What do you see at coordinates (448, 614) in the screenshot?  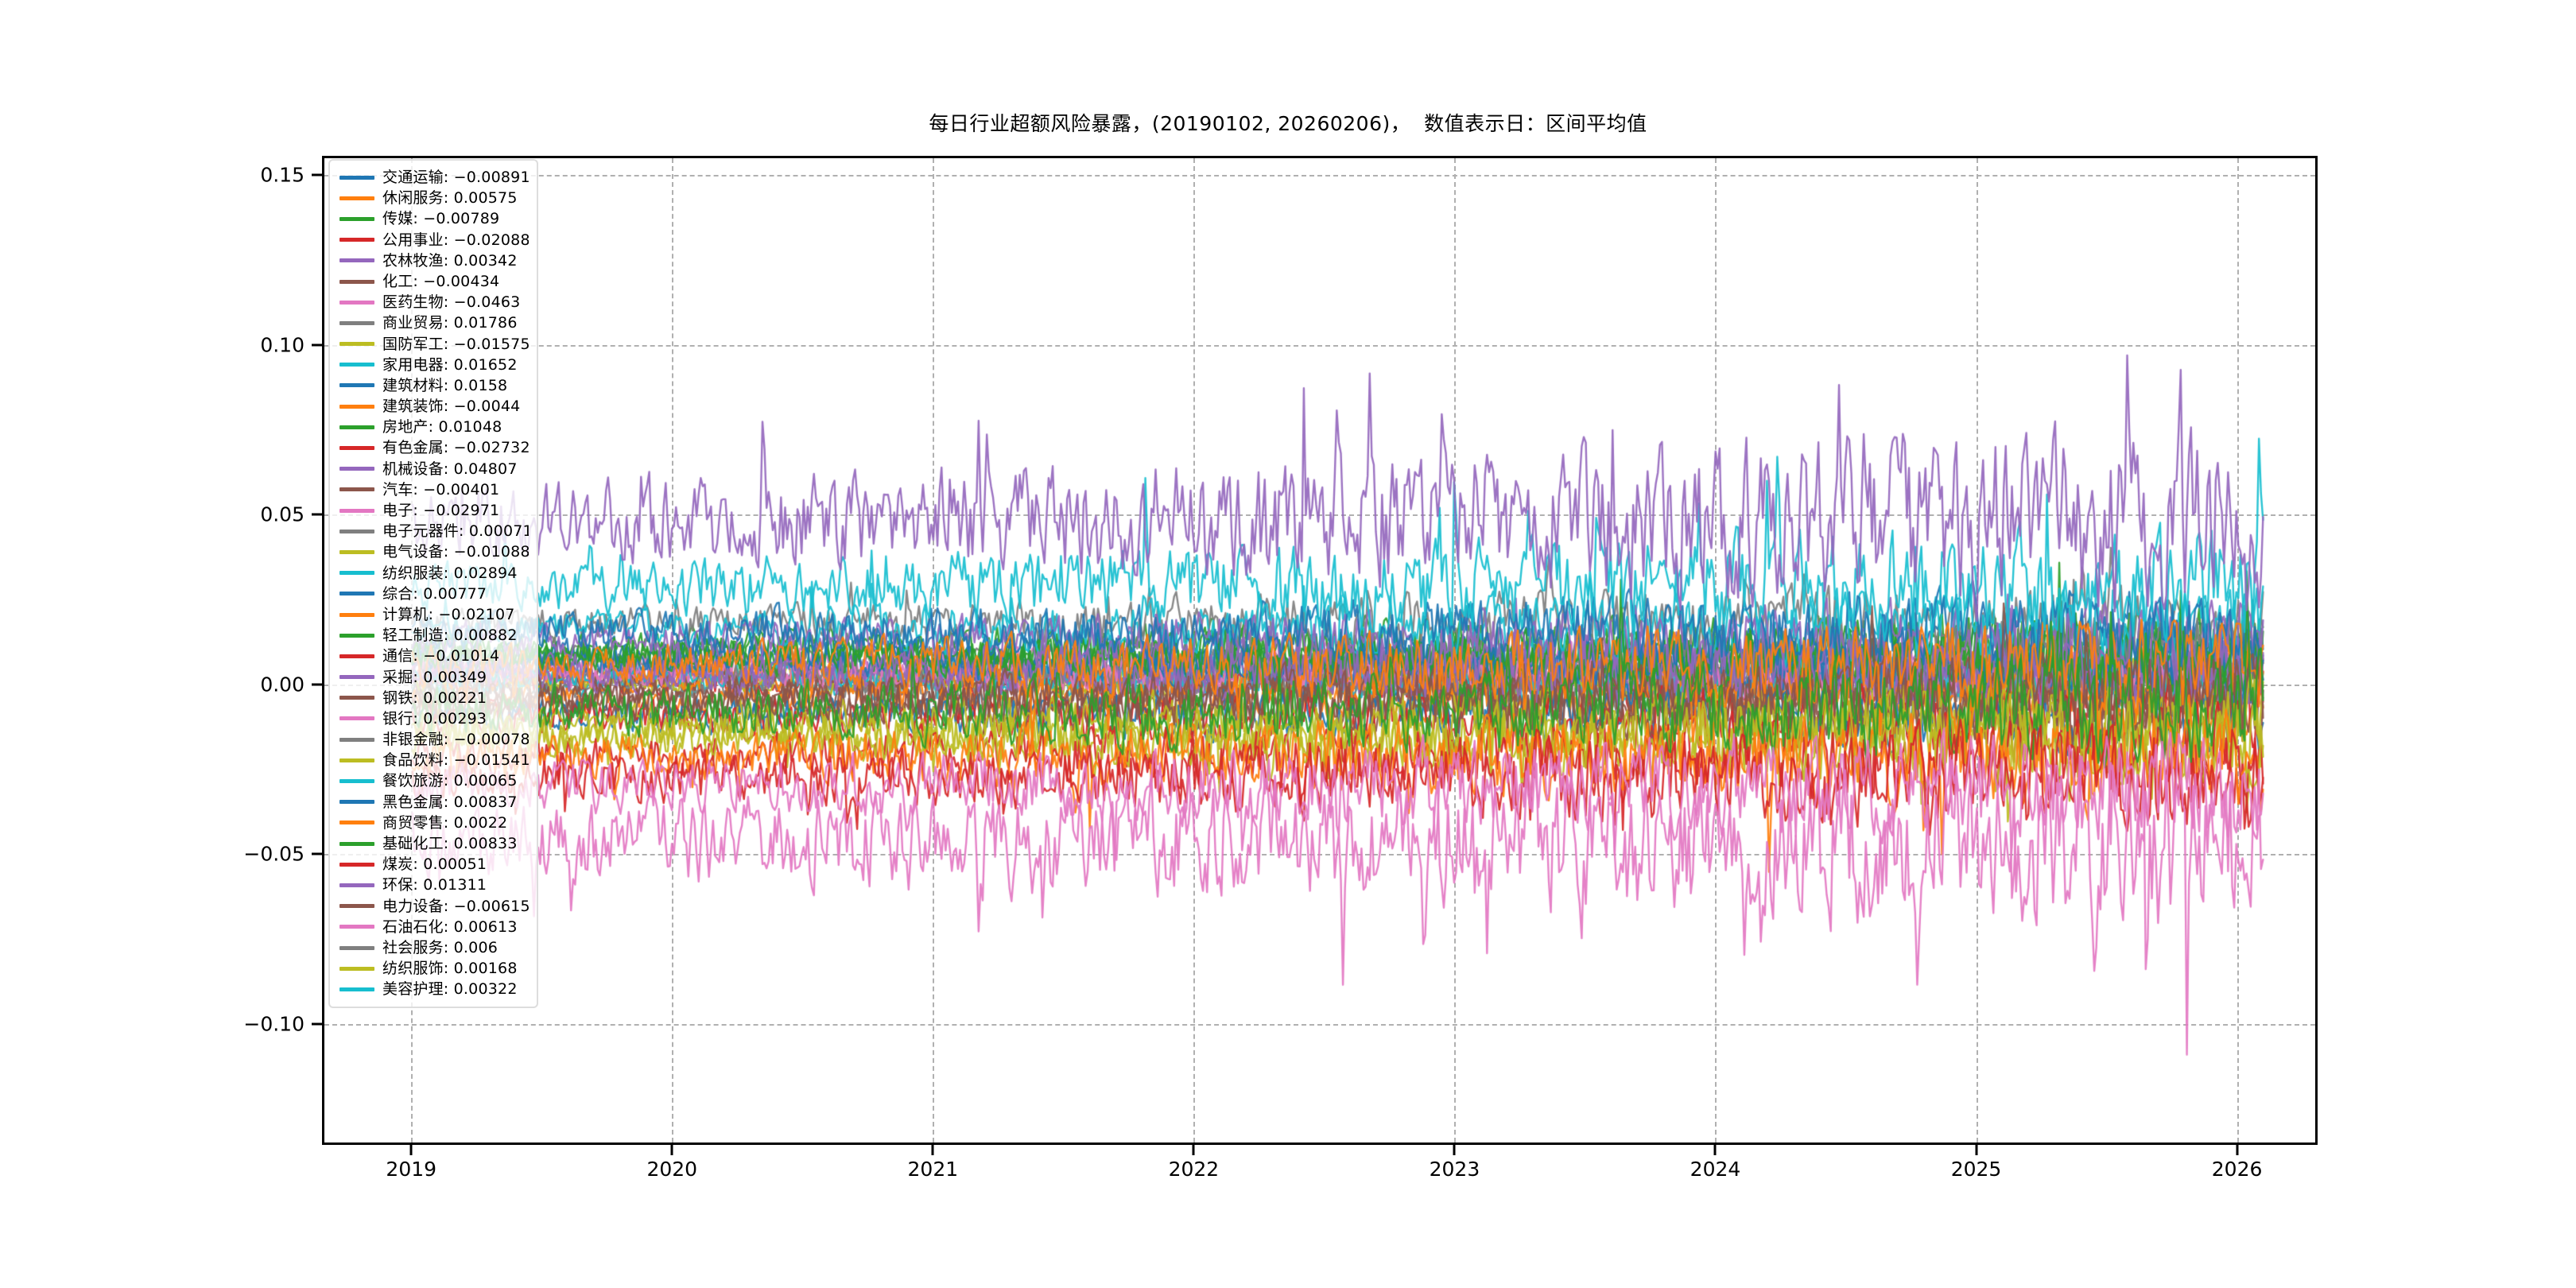 I see `legend-label: 计算机: −0.02107` at bounding box center [448, 614].